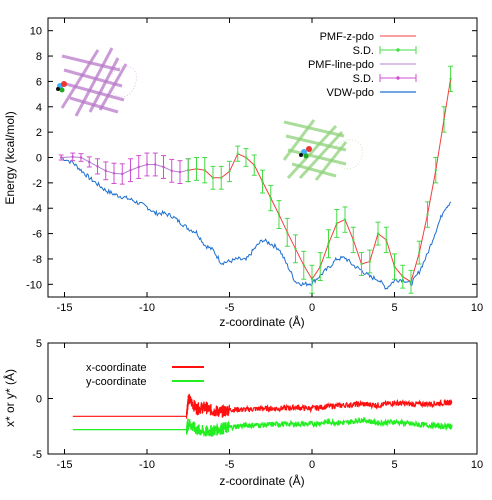 This screenshot has width=492, height=500. I want to click on top-x-axis-label: z-coordinate (Å), so click(261, 321).